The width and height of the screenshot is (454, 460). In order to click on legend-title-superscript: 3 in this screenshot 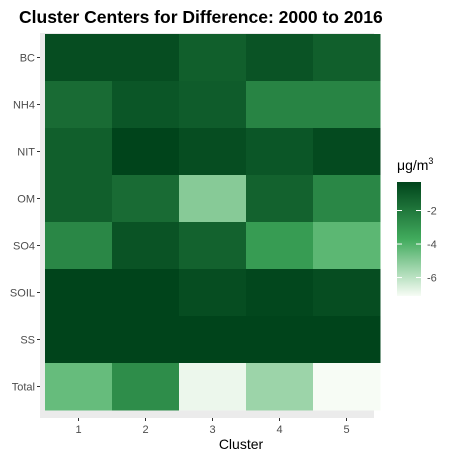, I will do `click(430, 161)`.